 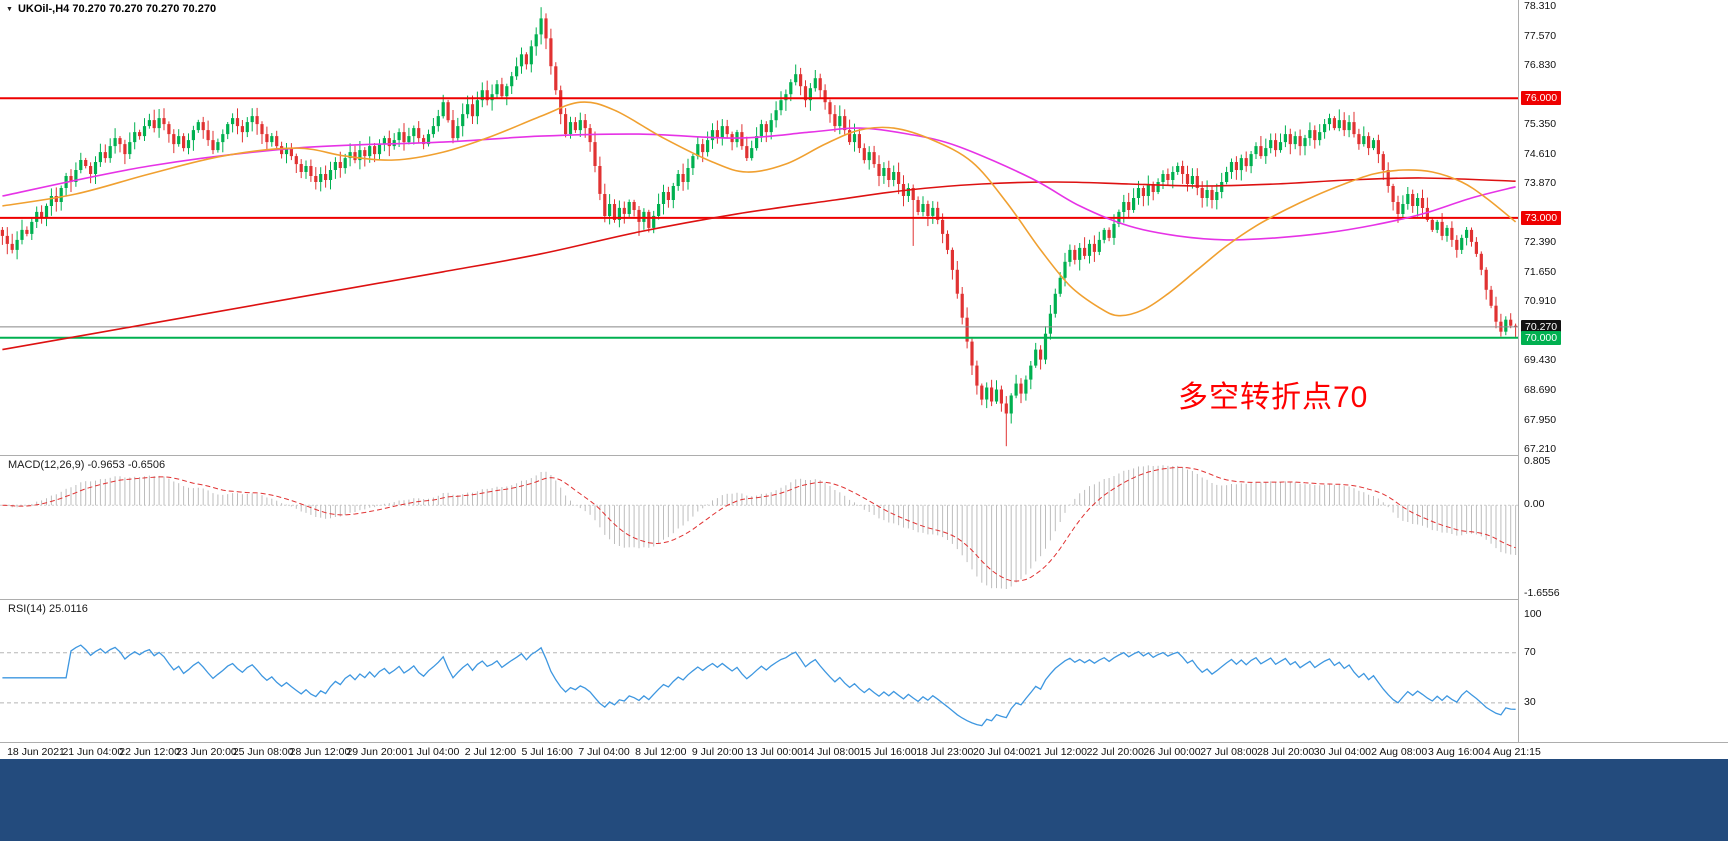 What do you see at coordinates (149, 752) in the screenshot?
I see `time-axis-label: 22 Jun 12:00` at bounding box center [149, 752].